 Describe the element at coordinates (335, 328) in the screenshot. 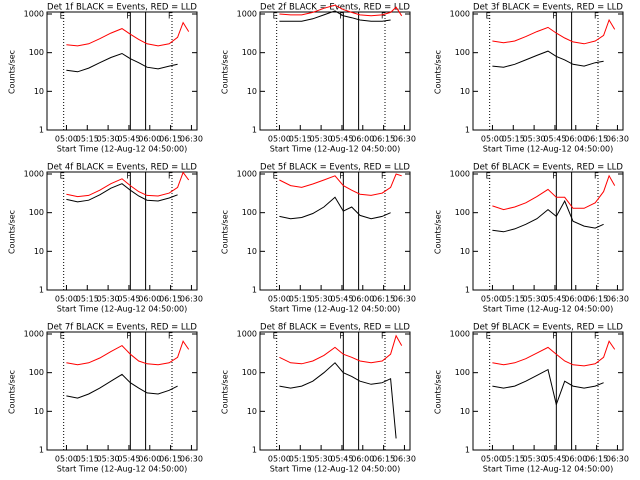

I see `chart-title: Det 8f BLACK = Events, RED = LLD` at that location.